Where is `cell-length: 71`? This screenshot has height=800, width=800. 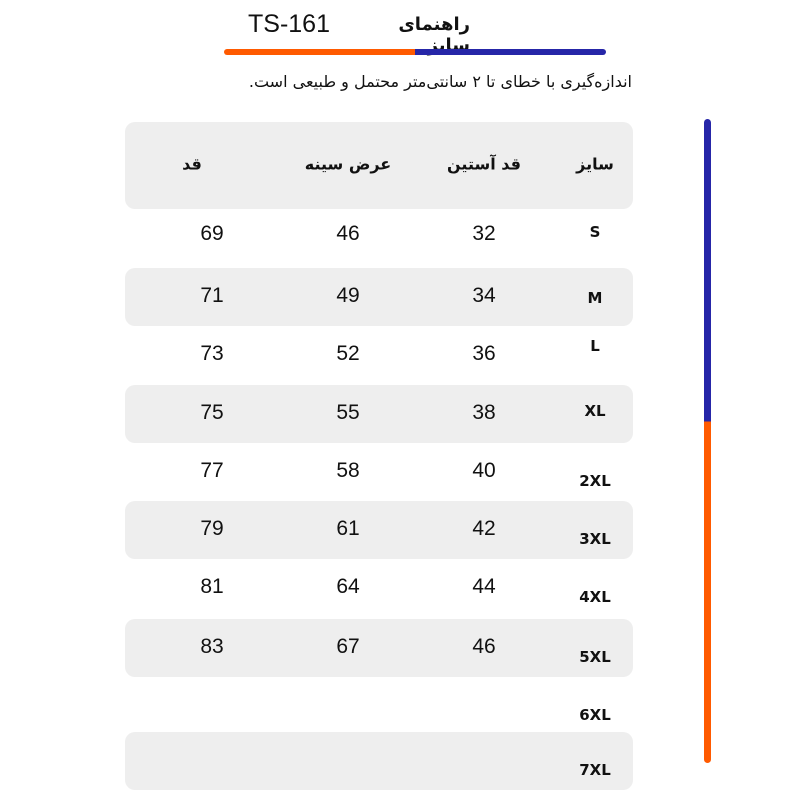
cell-length: 71 is located at coordinates (212, 295).